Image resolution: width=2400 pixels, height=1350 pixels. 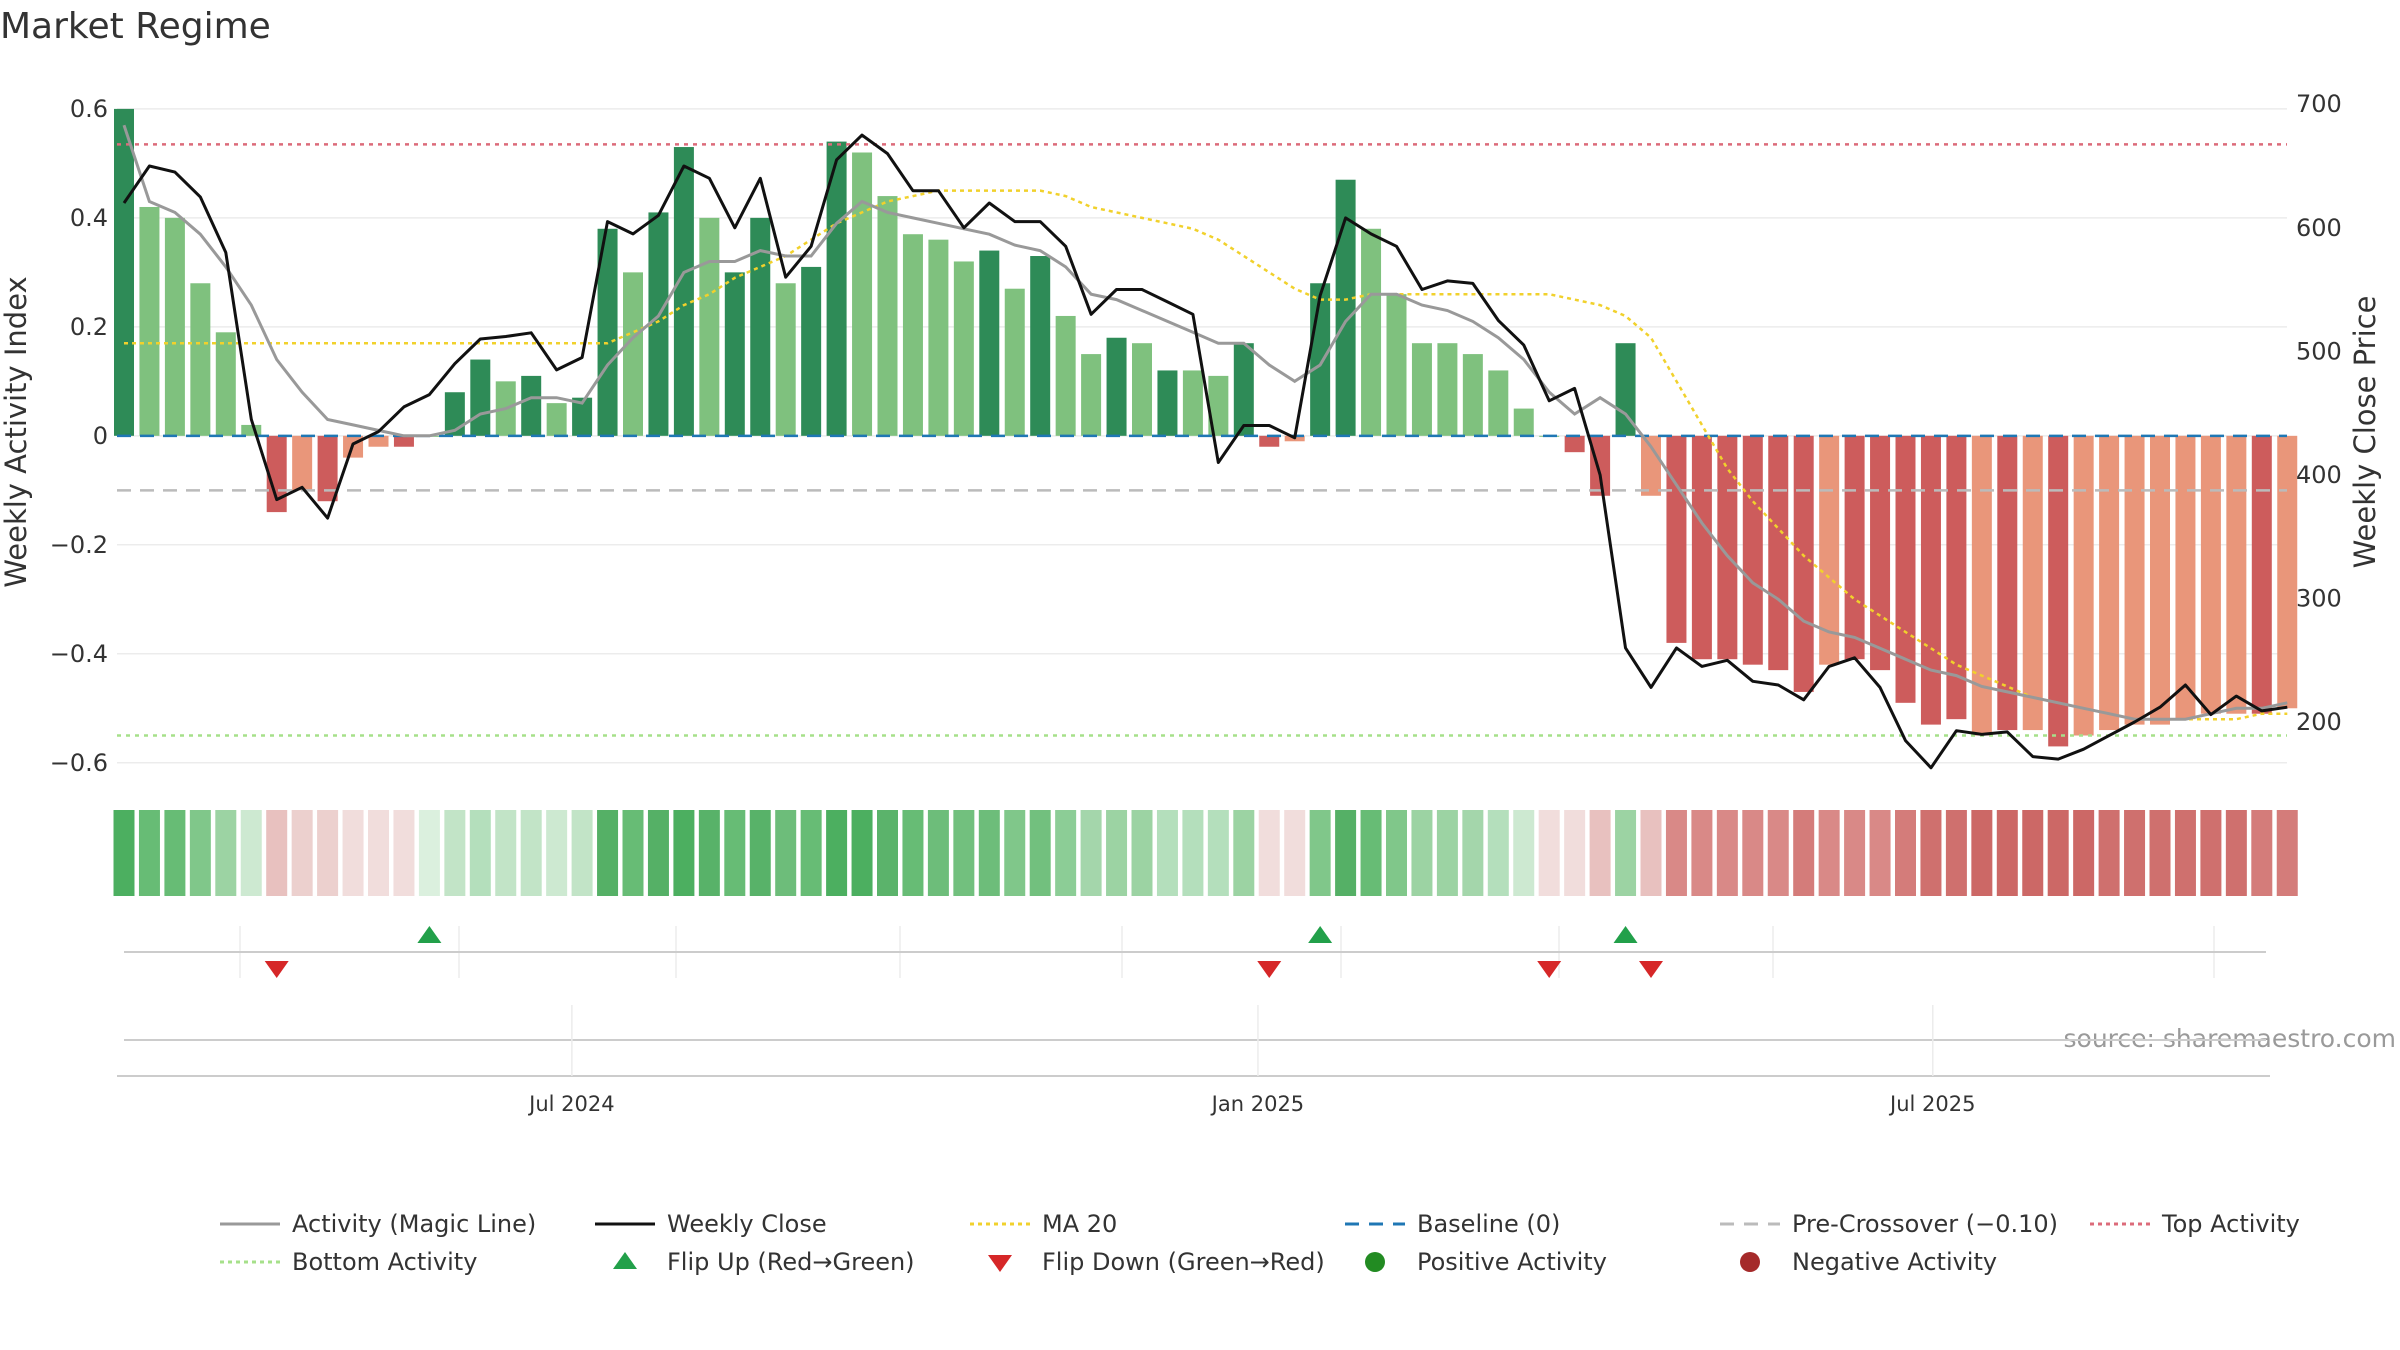 What do you see at coordinates (2319, 722) in the screenshot?
I see `y2-tick-label: 200` at bounding box center [2319, 722].